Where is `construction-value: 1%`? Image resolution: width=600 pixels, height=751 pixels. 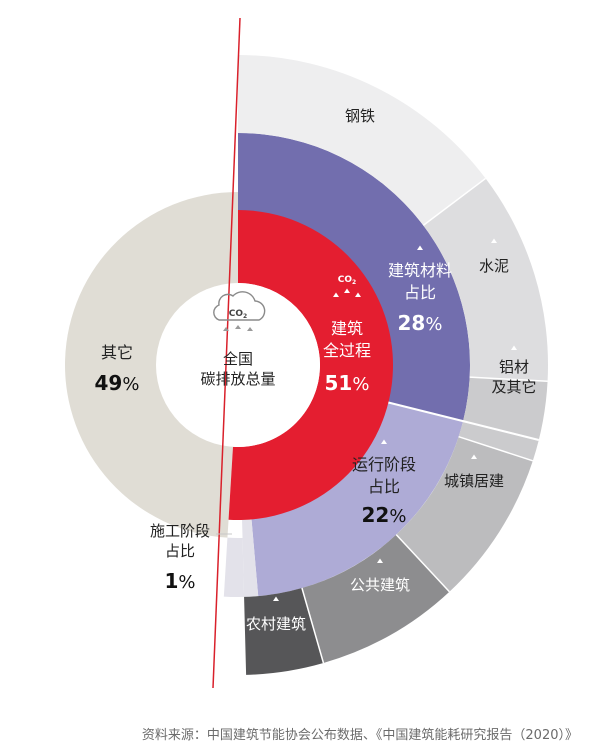
construction-value: 1% is located at coordinates (179, 581).